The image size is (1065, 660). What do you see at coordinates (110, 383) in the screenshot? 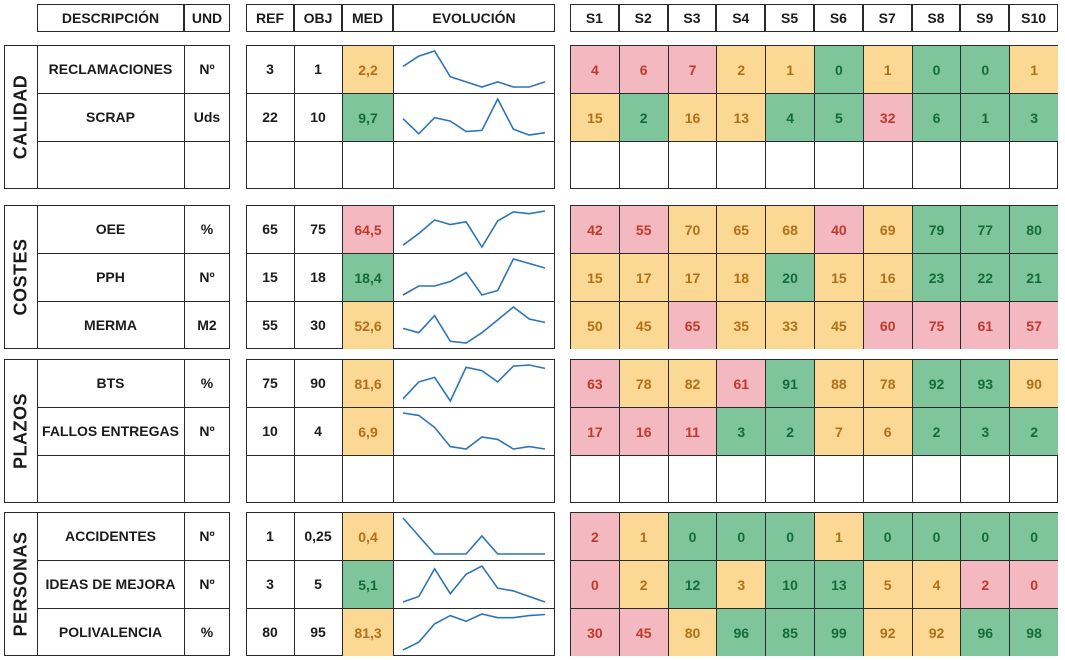
I see `kpi-name-bts: BTS` at bounding box center [110, 383].